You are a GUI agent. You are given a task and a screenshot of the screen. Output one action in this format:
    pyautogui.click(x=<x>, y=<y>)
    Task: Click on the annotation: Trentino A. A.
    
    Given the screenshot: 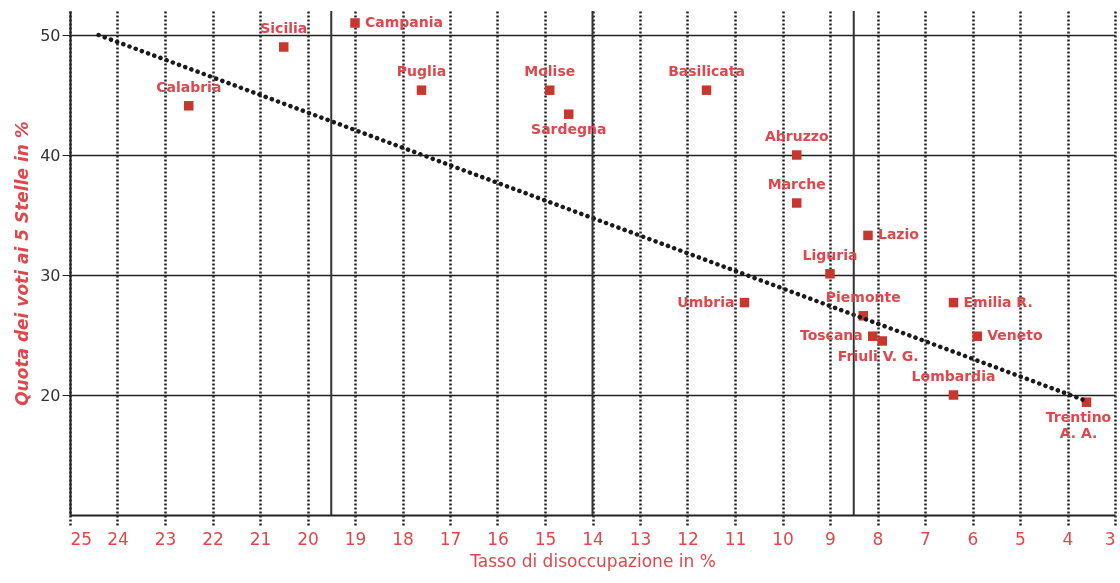 What is the action you would take?
    pyautogui.click(x=1078, y=425)
    